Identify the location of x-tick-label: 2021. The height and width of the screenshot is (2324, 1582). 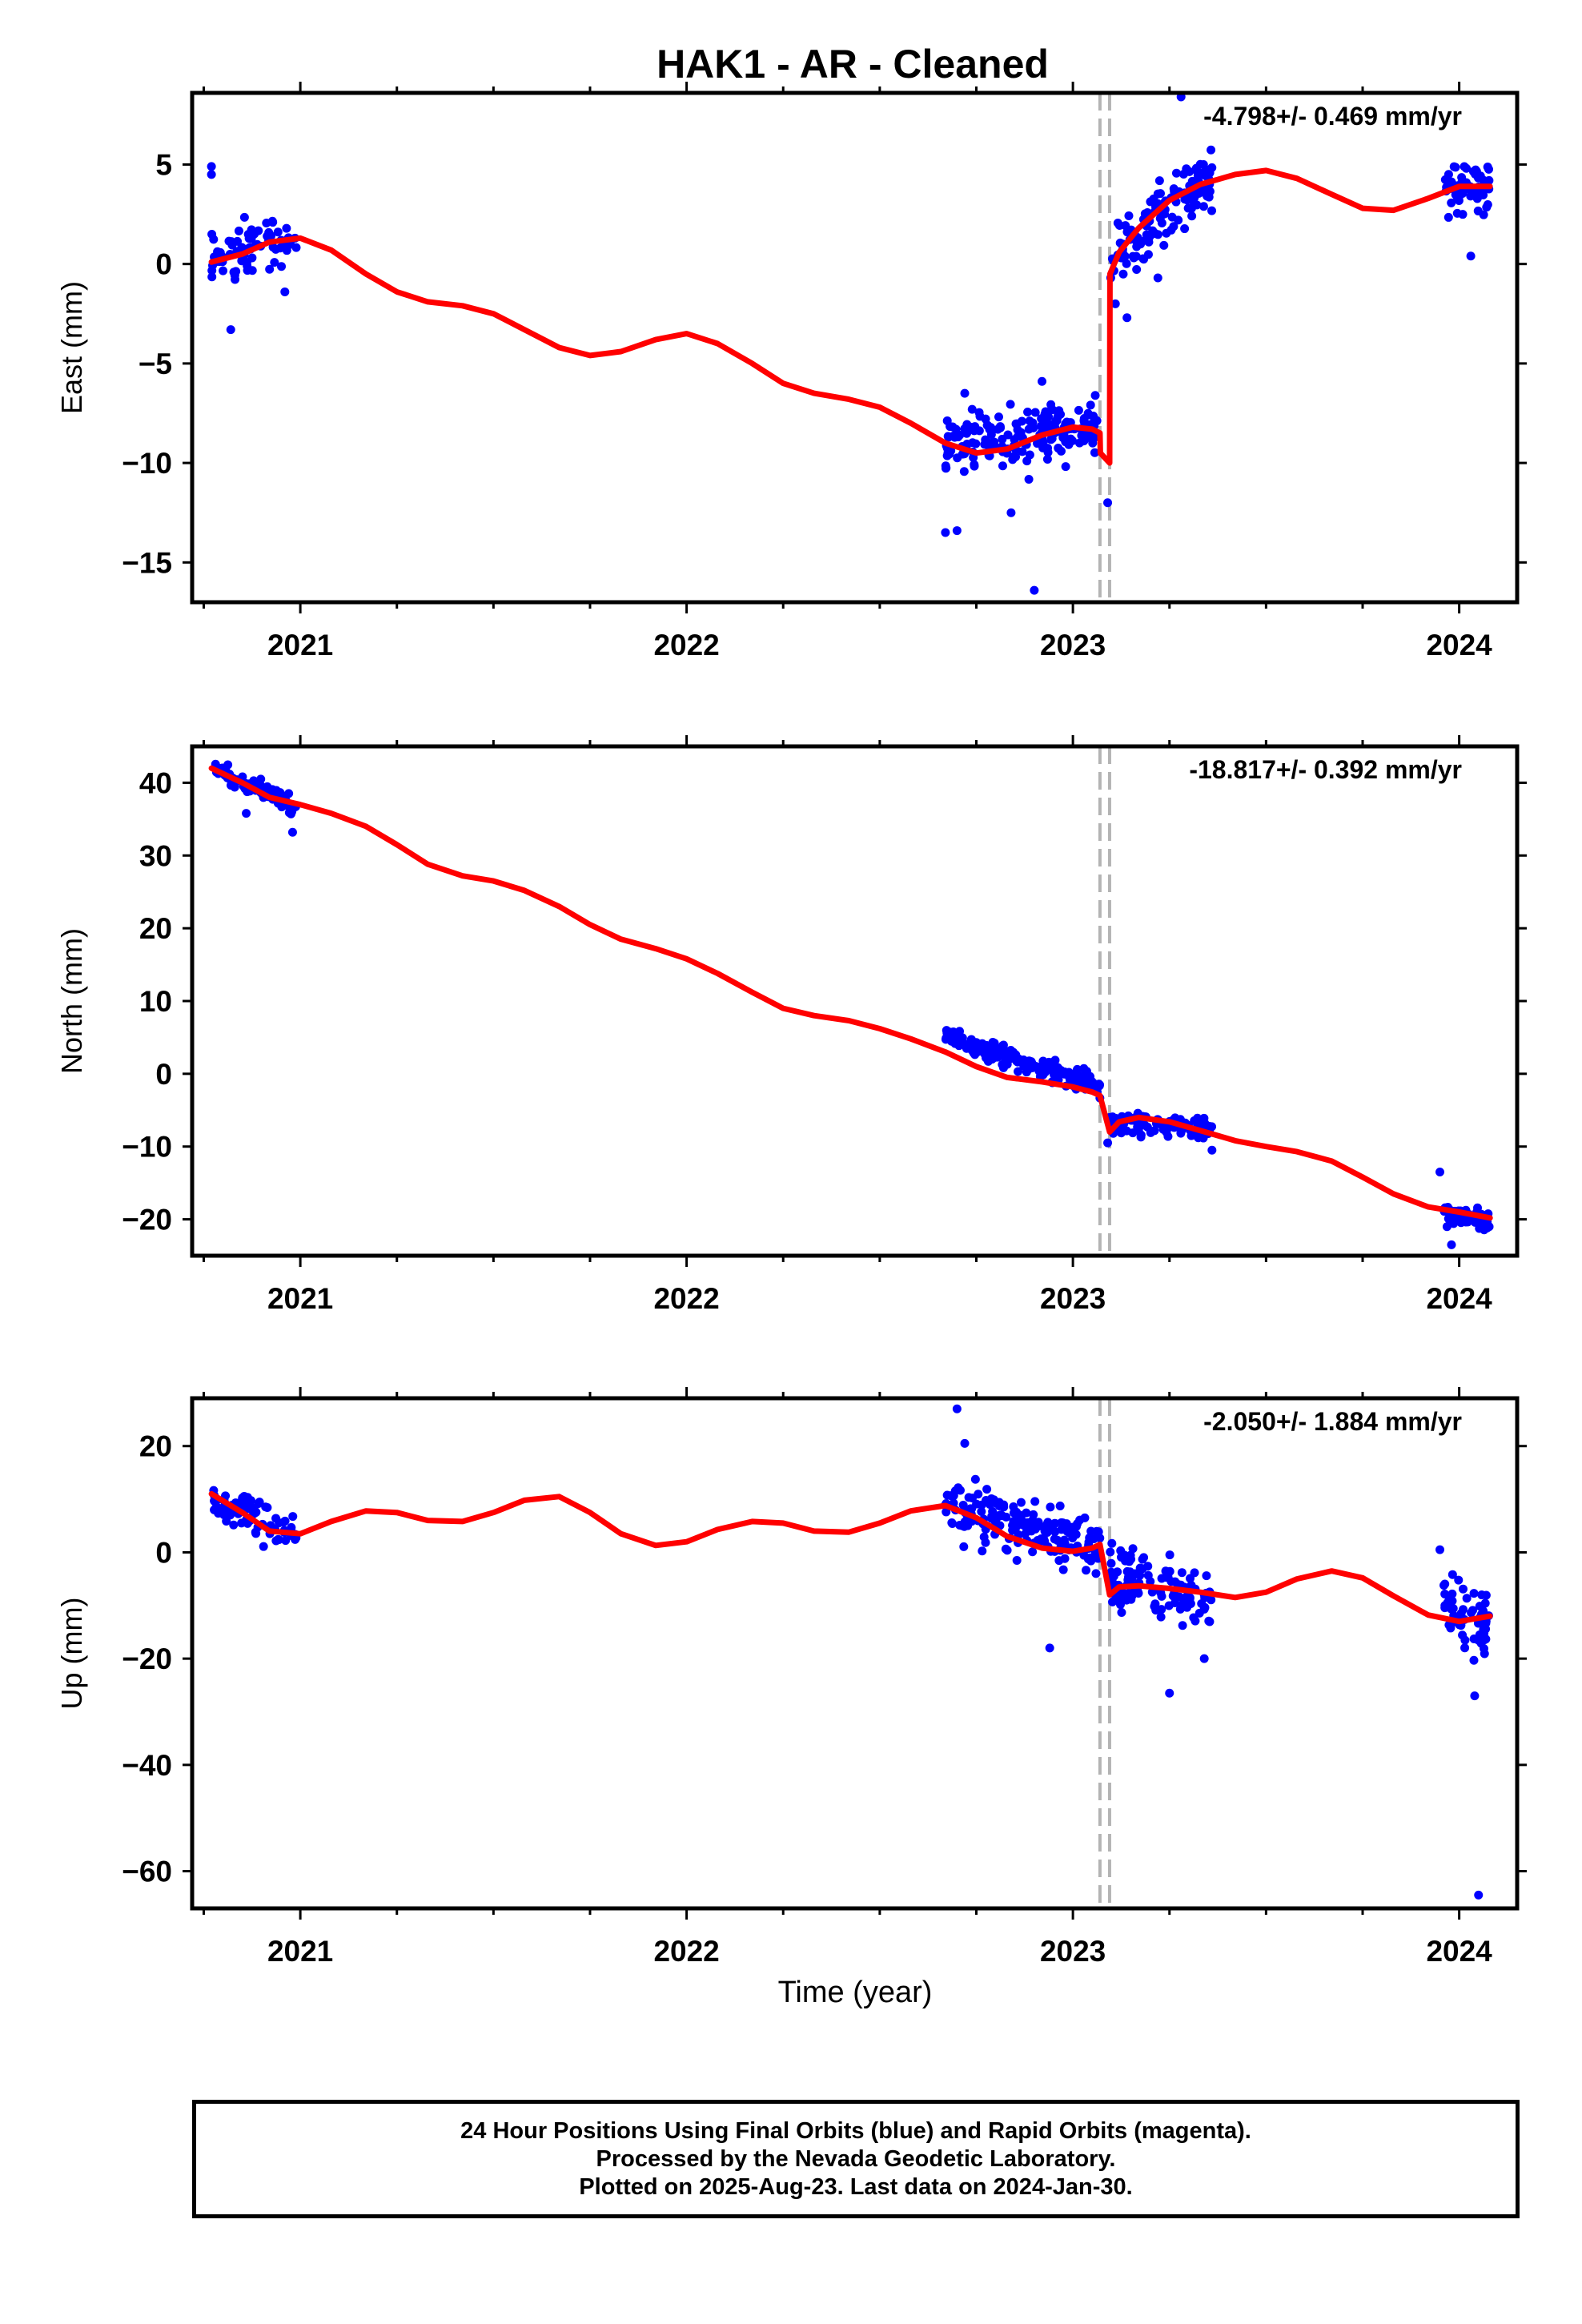
(300, 1298).